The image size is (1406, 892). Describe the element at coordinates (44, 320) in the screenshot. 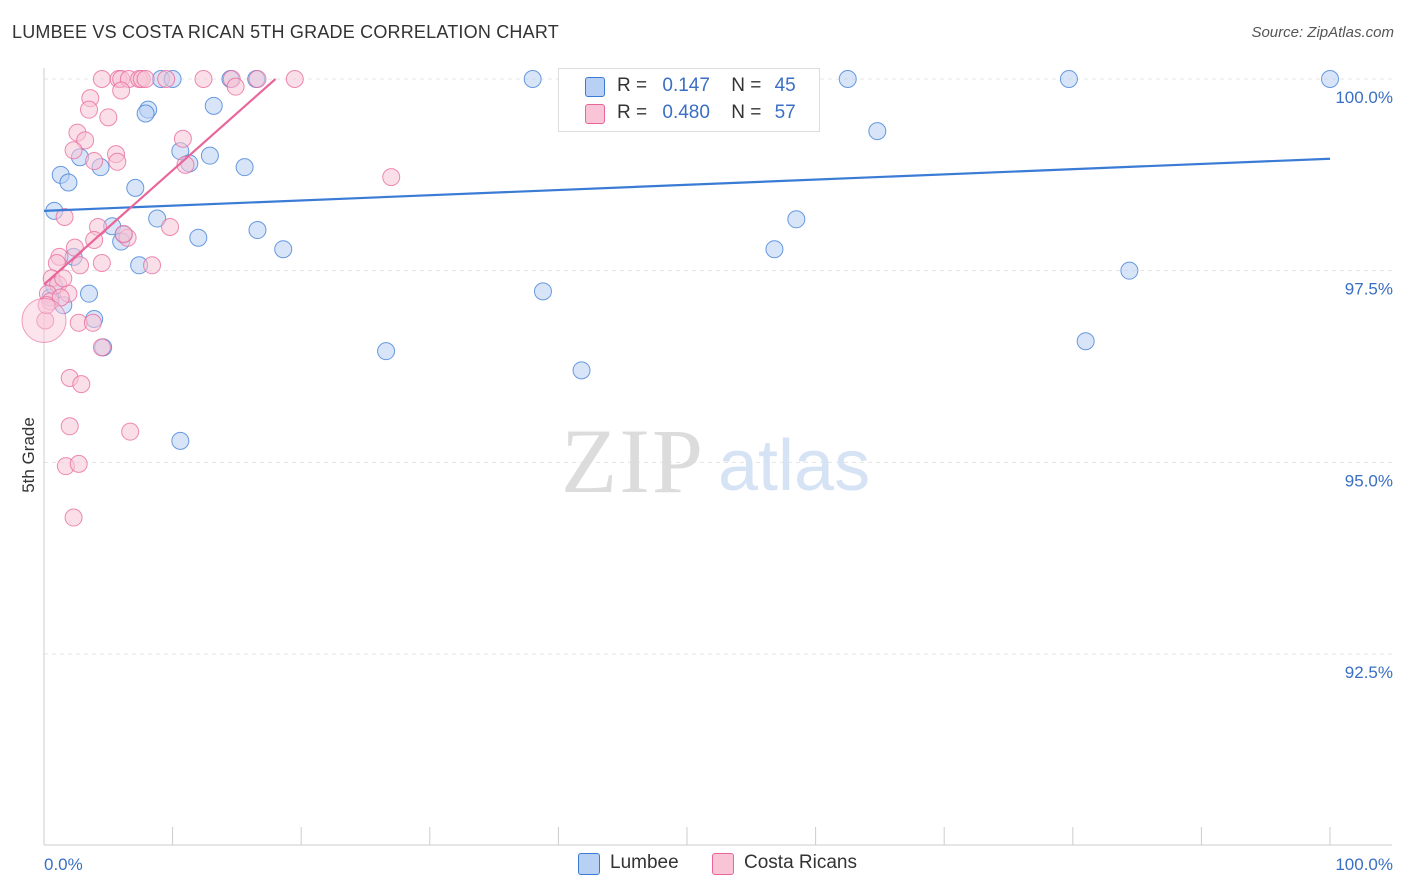

I see `costa-point-cluster` at that location.